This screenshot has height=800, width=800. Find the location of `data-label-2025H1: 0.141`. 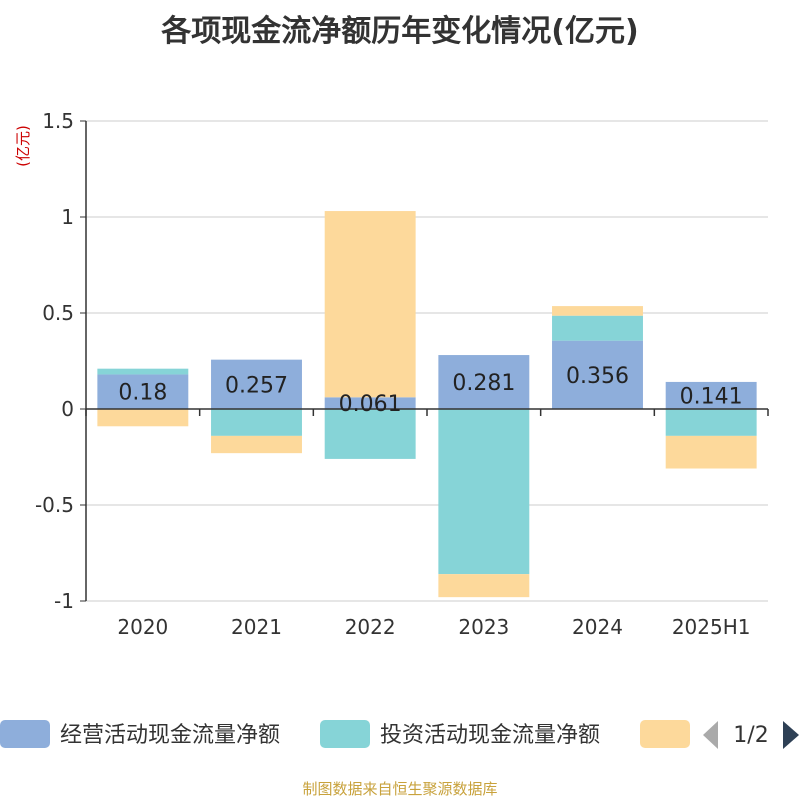

data-label-2025H1: 0.141 is located at coordinates (711, 396).